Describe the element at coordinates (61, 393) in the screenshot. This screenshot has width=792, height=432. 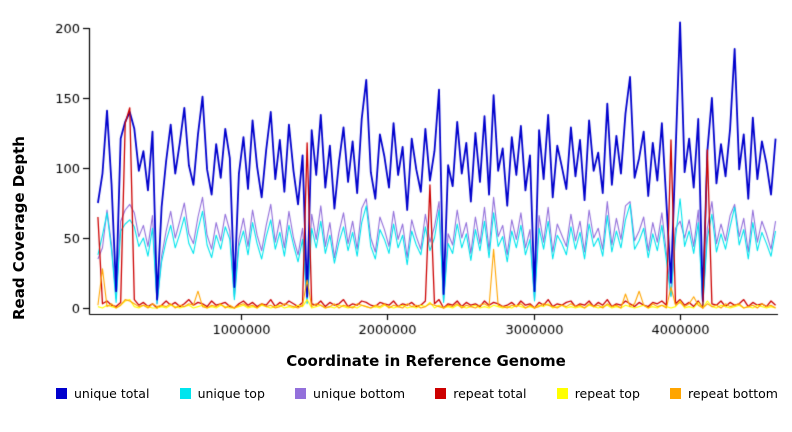
I see `unique-total-swatch-icon` at that location.